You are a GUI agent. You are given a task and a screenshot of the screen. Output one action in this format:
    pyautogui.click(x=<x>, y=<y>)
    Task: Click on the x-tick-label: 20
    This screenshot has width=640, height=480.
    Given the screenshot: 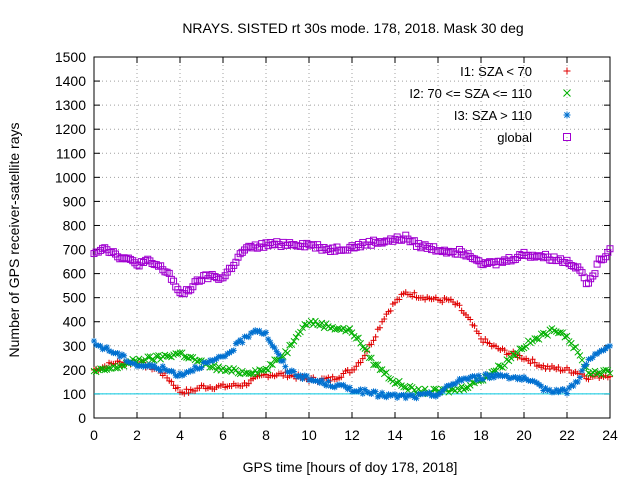 What is the action you would take?
    pyautogui.click(x=524, y=435)
    